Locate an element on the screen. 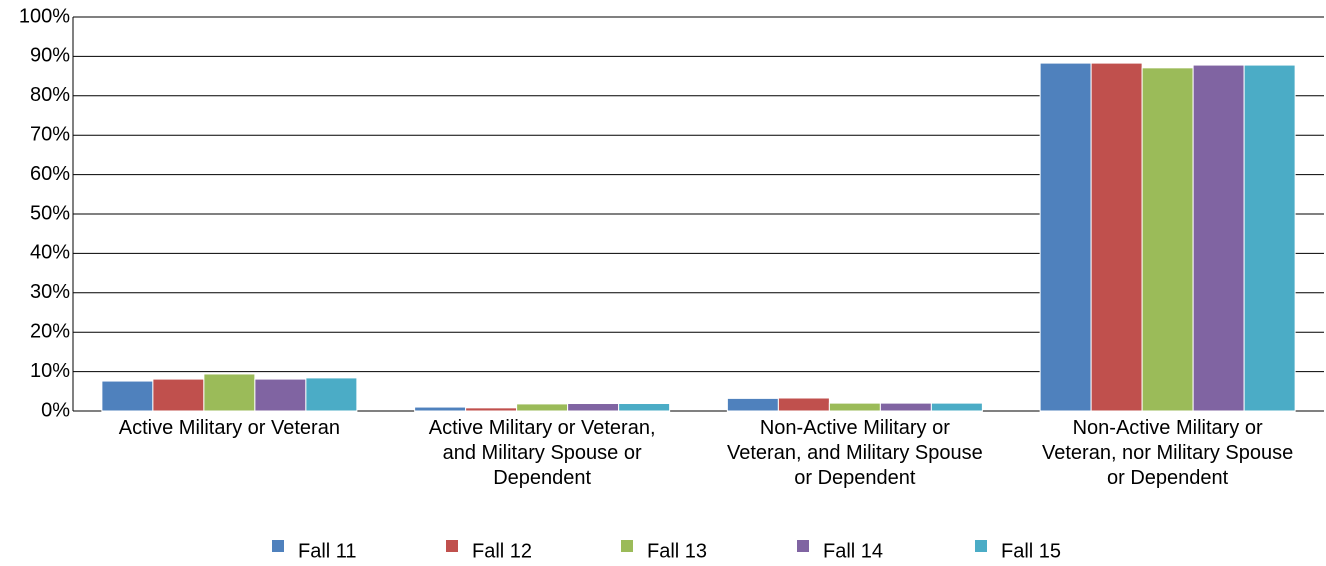  y-tick-label: 90% is located at coordinates (50, 56).